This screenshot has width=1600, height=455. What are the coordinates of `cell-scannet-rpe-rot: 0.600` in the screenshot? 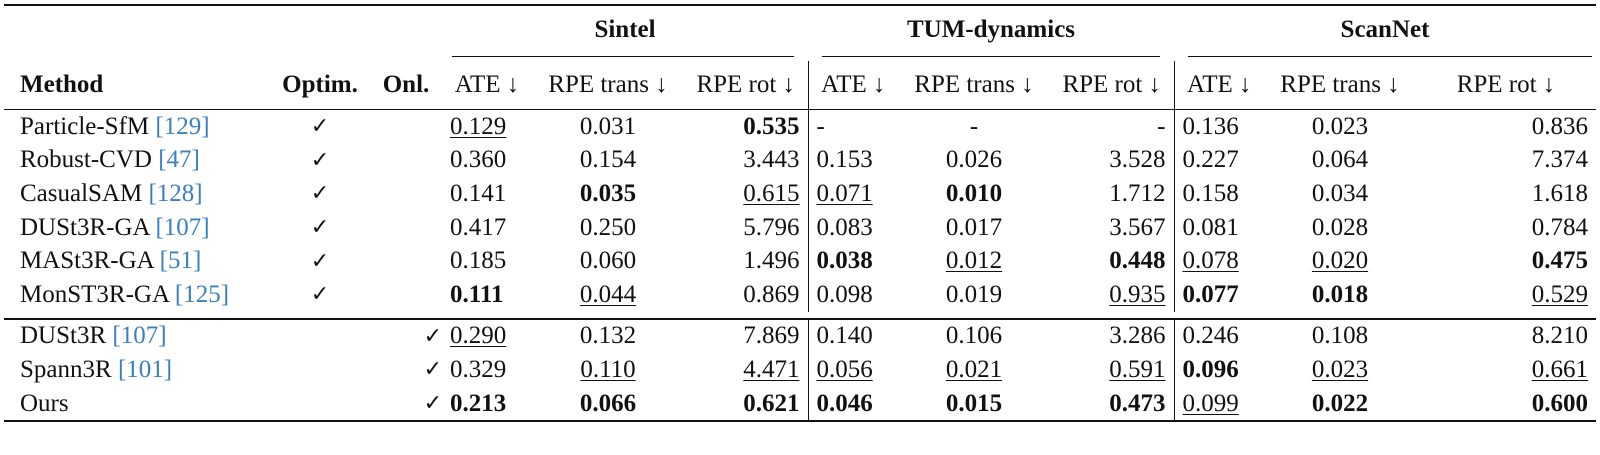 It's located at (1506, 404).